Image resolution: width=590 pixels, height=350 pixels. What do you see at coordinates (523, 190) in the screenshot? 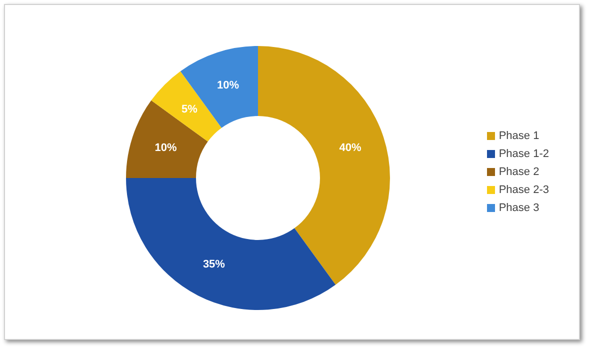
I see `legend-label: Phase 2-3` at bounding box center [523, 190].